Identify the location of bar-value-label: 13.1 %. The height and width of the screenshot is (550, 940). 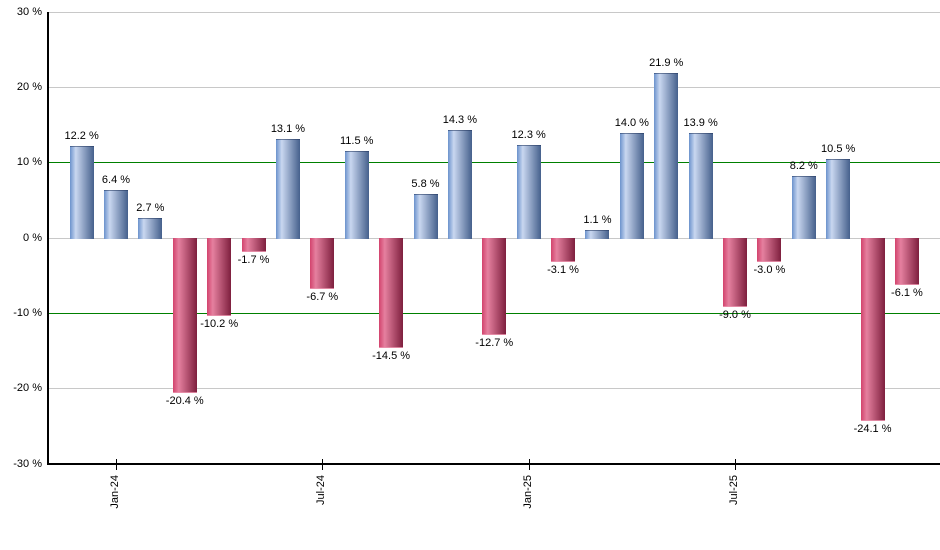
(288, 129).